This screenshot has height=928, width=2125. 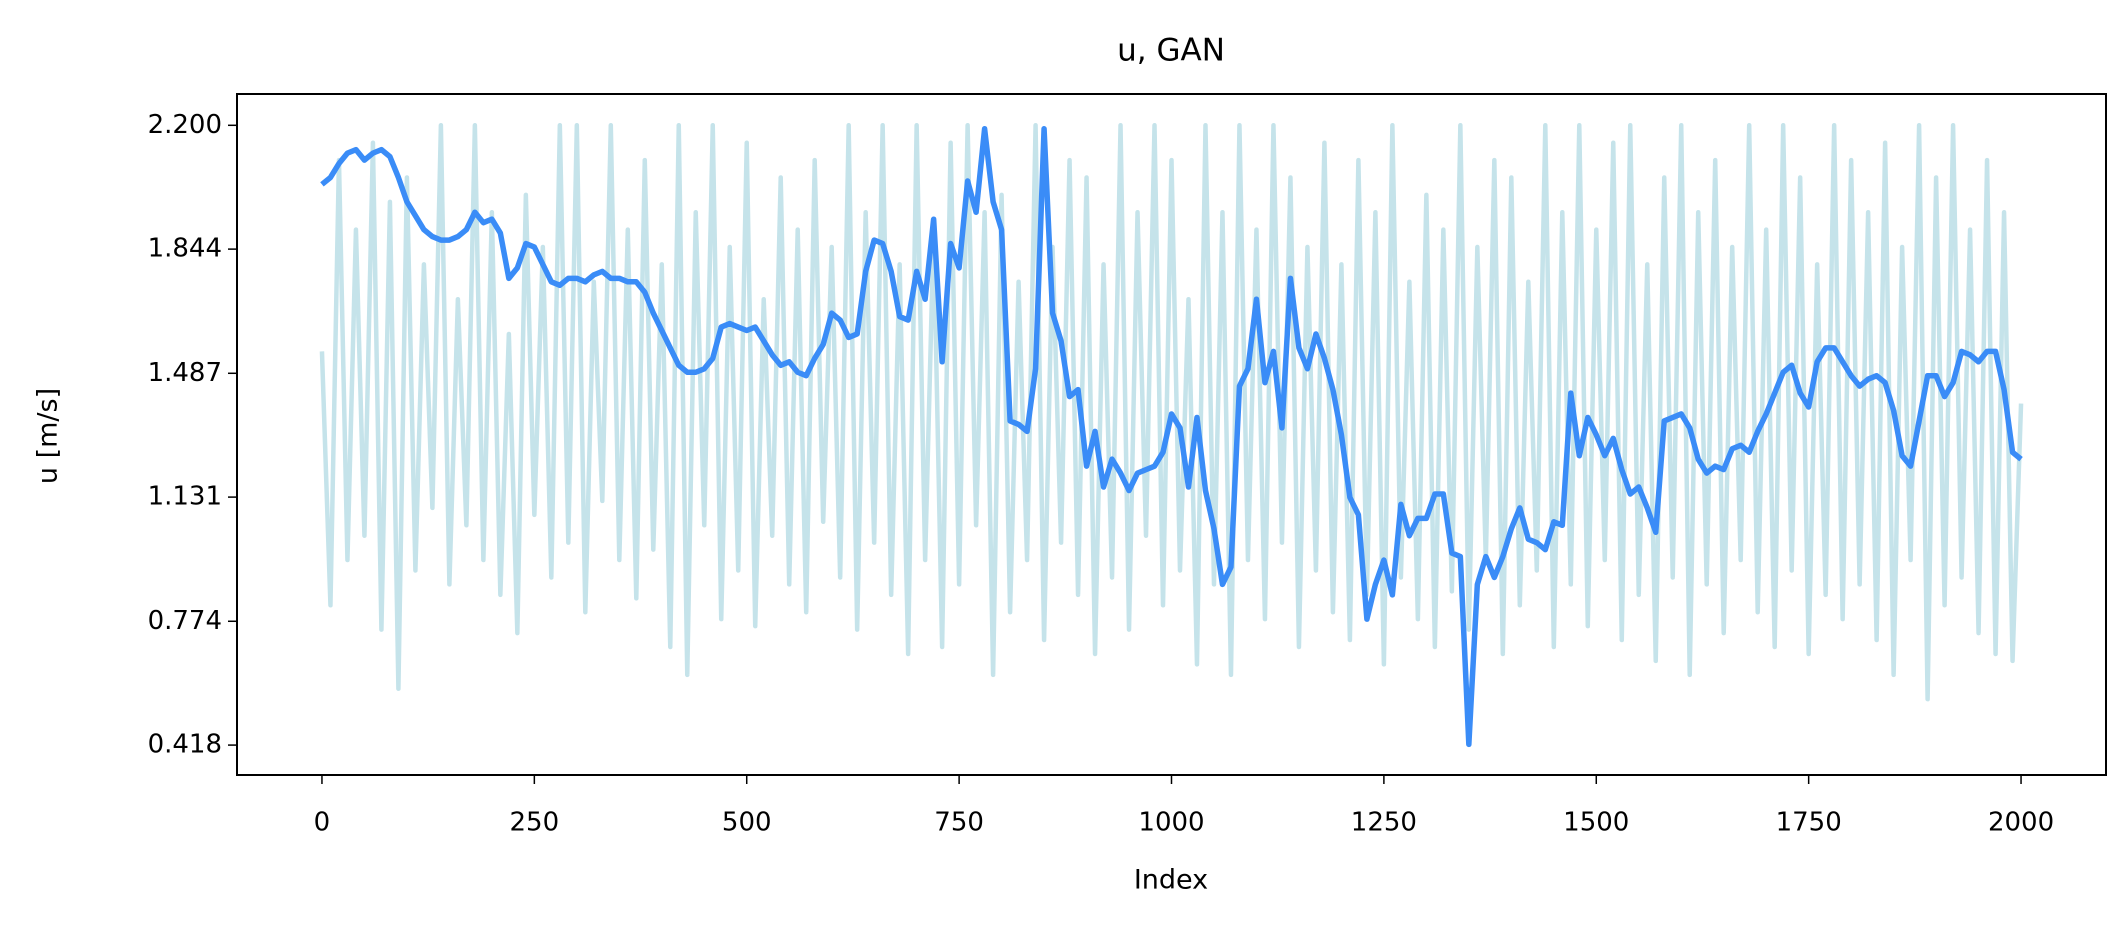 What do you see at coordinates (1171, 823) in the screenshot?
I see `x-tick-label: 1000` at bounding box center [1171, 823].